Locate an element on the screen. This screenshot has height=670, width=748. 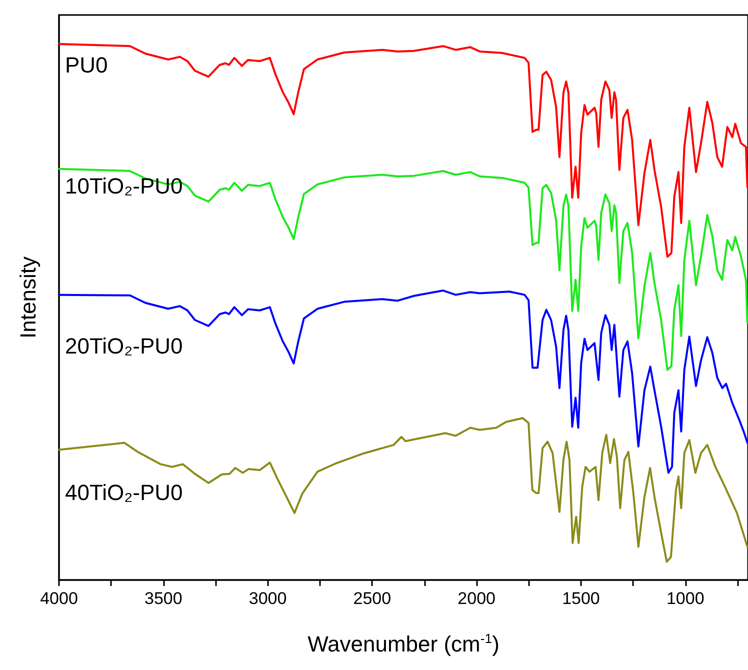
series-label: 40TiO₂-PU0 is located at coordinates (124, 493).